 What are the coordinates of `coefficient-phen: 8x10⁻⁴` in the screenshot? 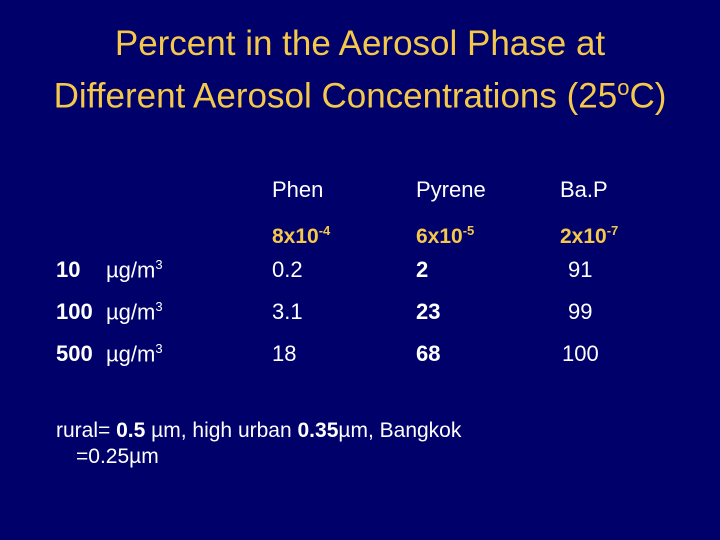 It's located at (301, 236).